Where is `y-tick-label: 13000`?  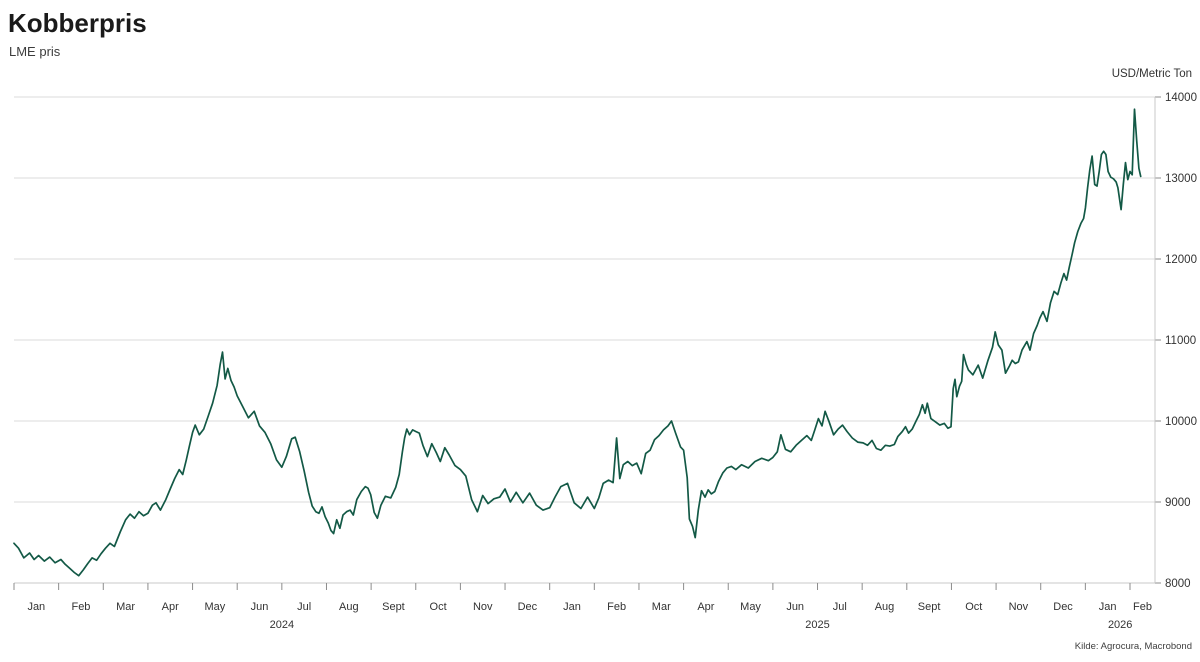 y-tick-label: 13000 is located at coordinates (1181, 179).